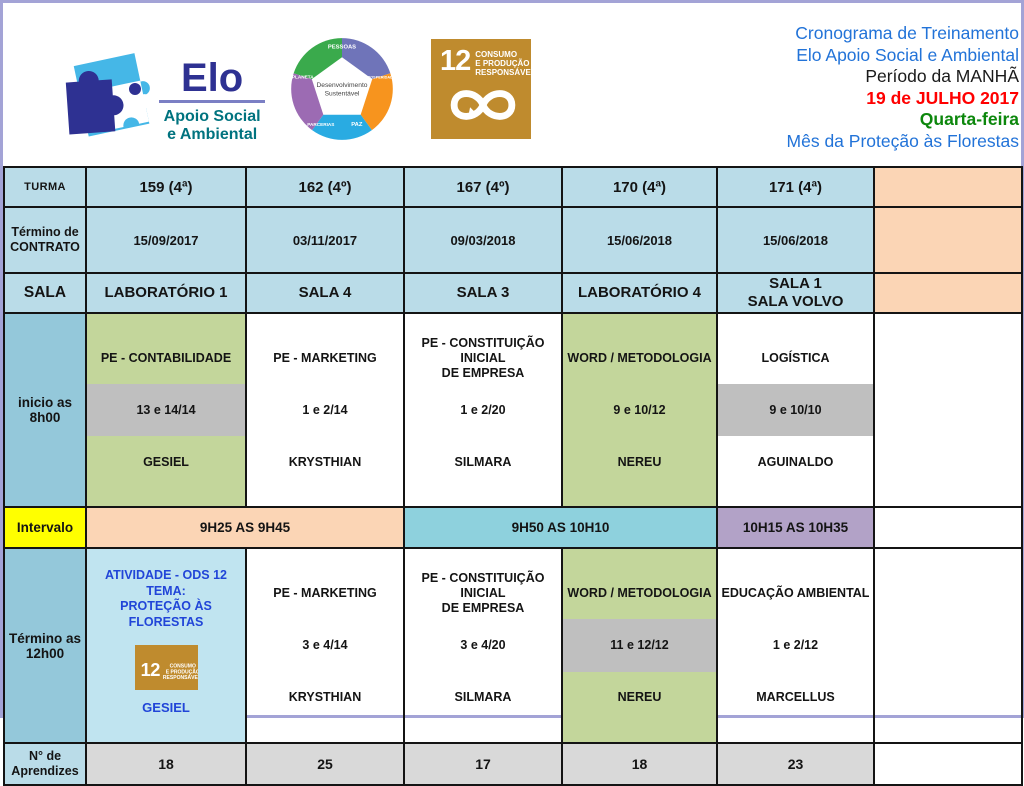  What do you see at coordinates (380, 77) in the screenshot?
I see `wheel-segment-label: PROSPERIDADE` at bounding box center [380, 77].